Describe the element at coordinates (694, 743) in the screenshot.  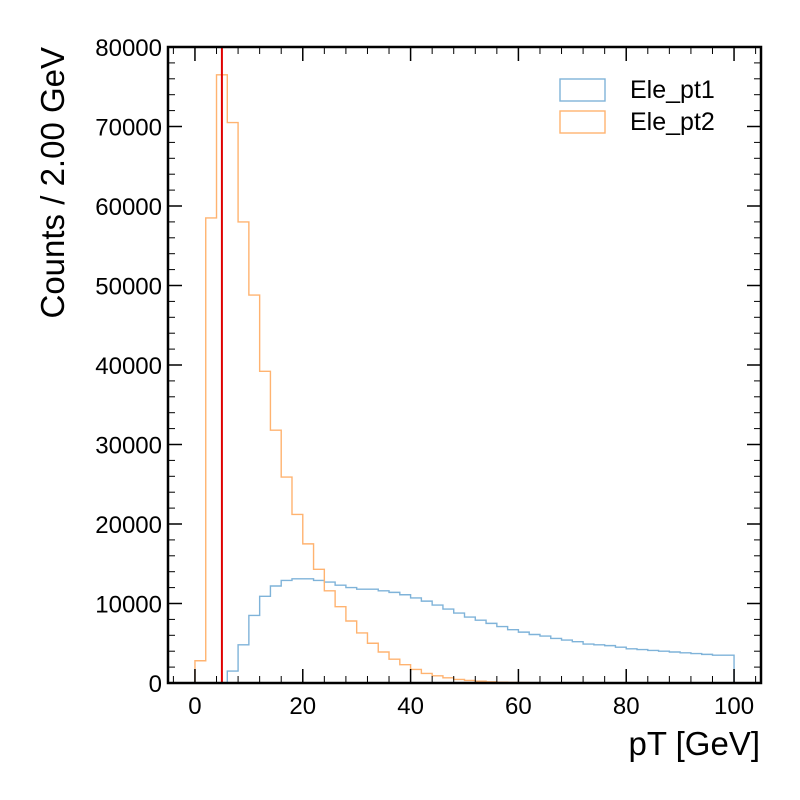
I see `x-axis-title: pT [GeV]` at that location.